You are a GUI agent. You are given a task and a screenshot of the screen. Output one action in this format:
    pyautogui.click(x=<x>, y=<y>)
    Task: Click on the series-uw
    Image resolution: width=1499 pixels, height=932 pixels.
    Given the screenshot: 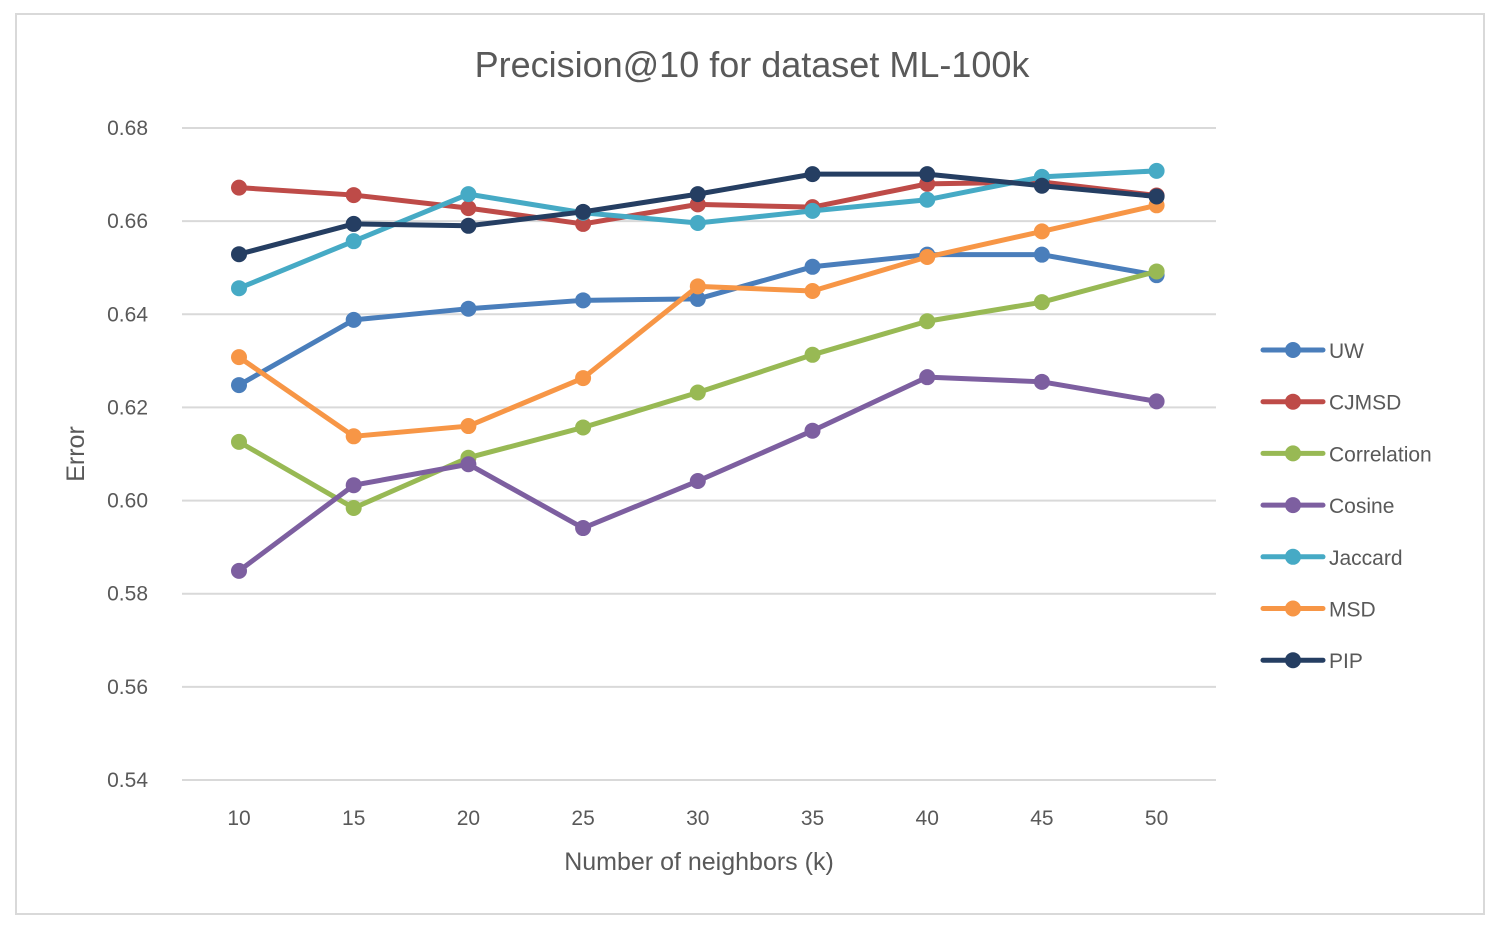 What is the action you would take?
    pyautogui.click(x=698, y=320)
    